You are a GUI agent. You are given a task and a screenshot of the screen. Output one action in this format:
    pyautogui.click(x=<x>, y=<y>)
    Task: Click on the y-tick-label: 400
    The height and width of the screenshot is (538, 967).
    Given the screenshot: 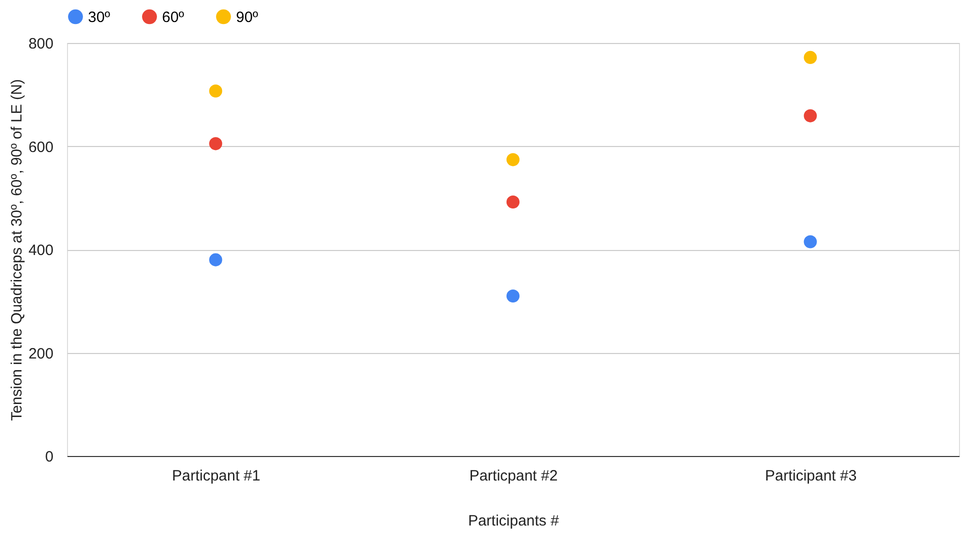 What is the action you would take?
    pyautogui.click(x=41, y=250)
    